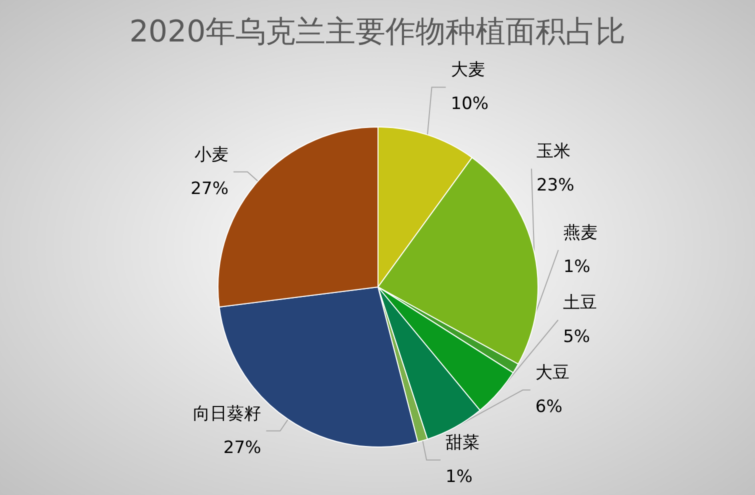 This screenshot has width=755, height=495. What do you see at coordinates (469, 104) in the screenshot?
I see `data-label: 10%` at bounding box center [469, 104].